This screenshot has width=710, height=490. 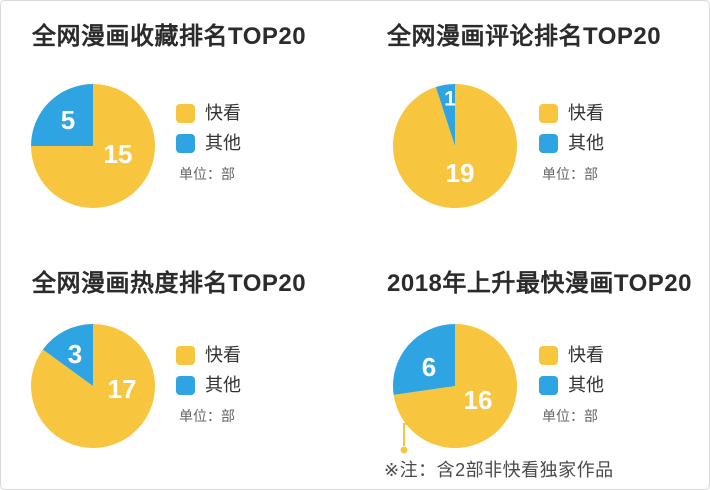 What do you see at coordinates (460, 173) in the screenshot?
I see `slice-value-label: 19` at bounding box center [460, 173].